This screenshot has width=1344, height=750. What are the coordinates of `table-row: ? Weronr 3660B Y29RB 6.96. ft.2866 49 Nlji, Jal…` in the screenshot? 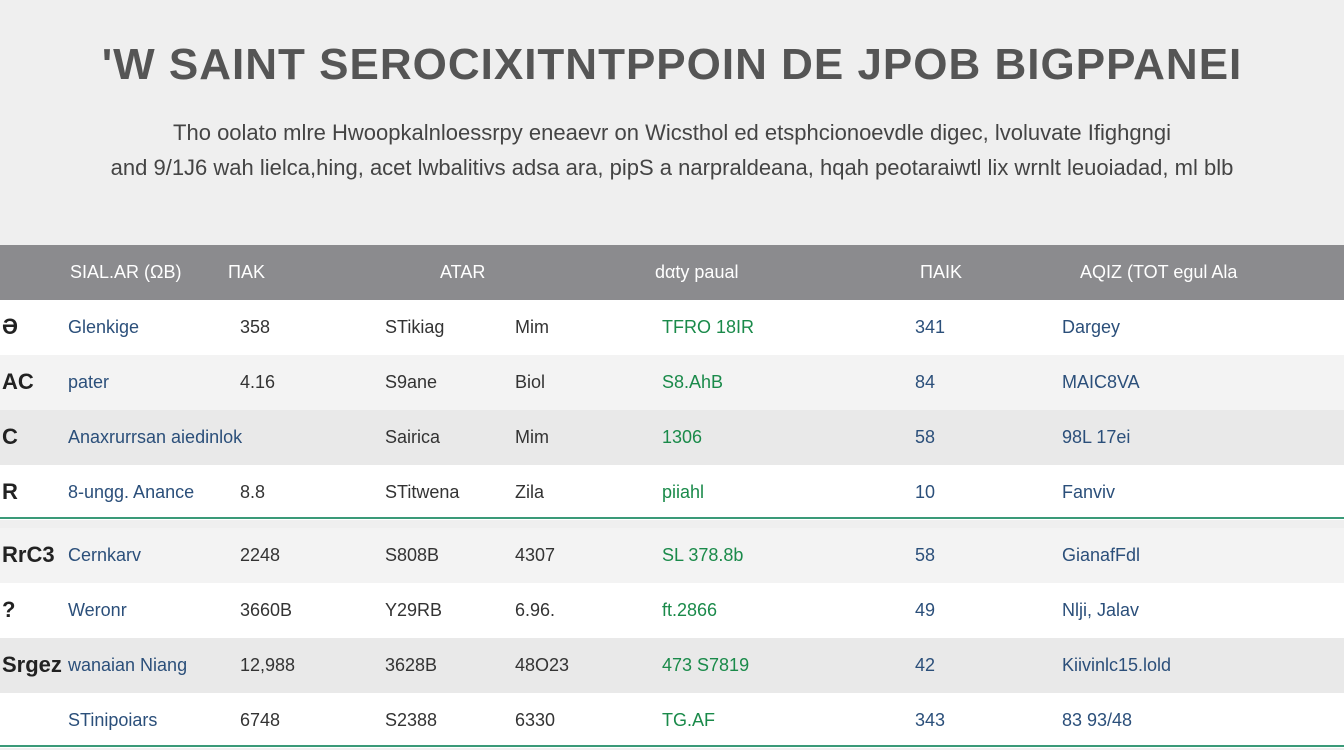 It's located at (672, 610).